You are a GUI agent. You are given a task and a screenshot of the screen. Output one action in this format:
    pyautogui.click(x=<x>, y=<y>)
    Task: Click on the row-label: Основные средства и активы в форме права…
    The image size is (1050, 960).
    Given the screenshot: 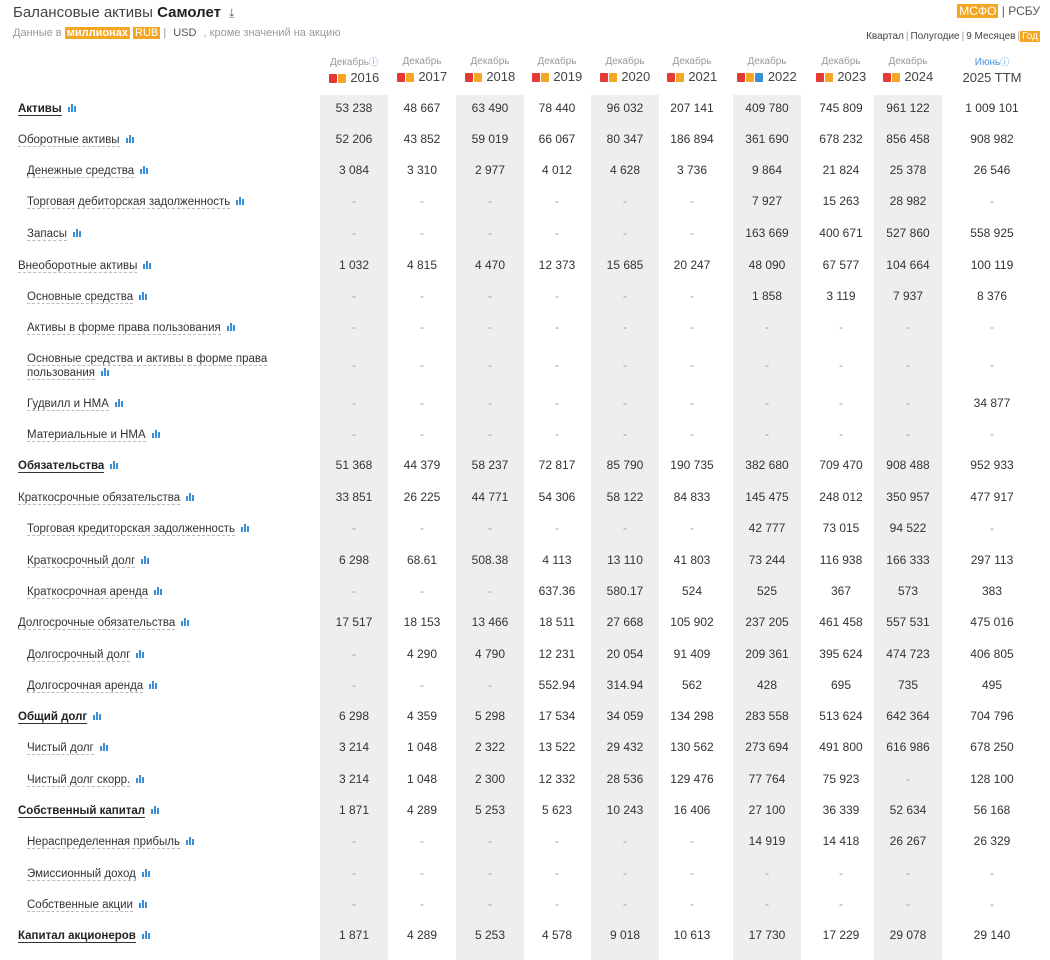 What is the action you would take?
    pyautogui.click(x=147, y=366)
    